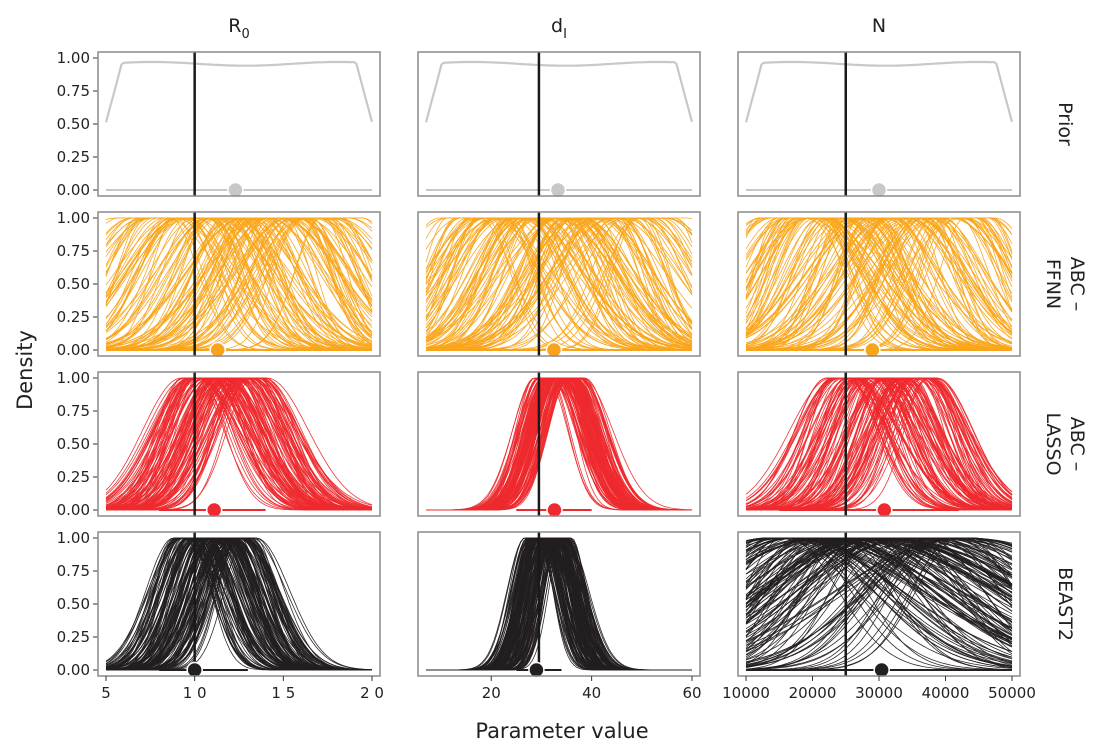 This screenshot has width=1112, height=750. I want to click on row-title-1: ABC –FFNN, so click(1065, 284).